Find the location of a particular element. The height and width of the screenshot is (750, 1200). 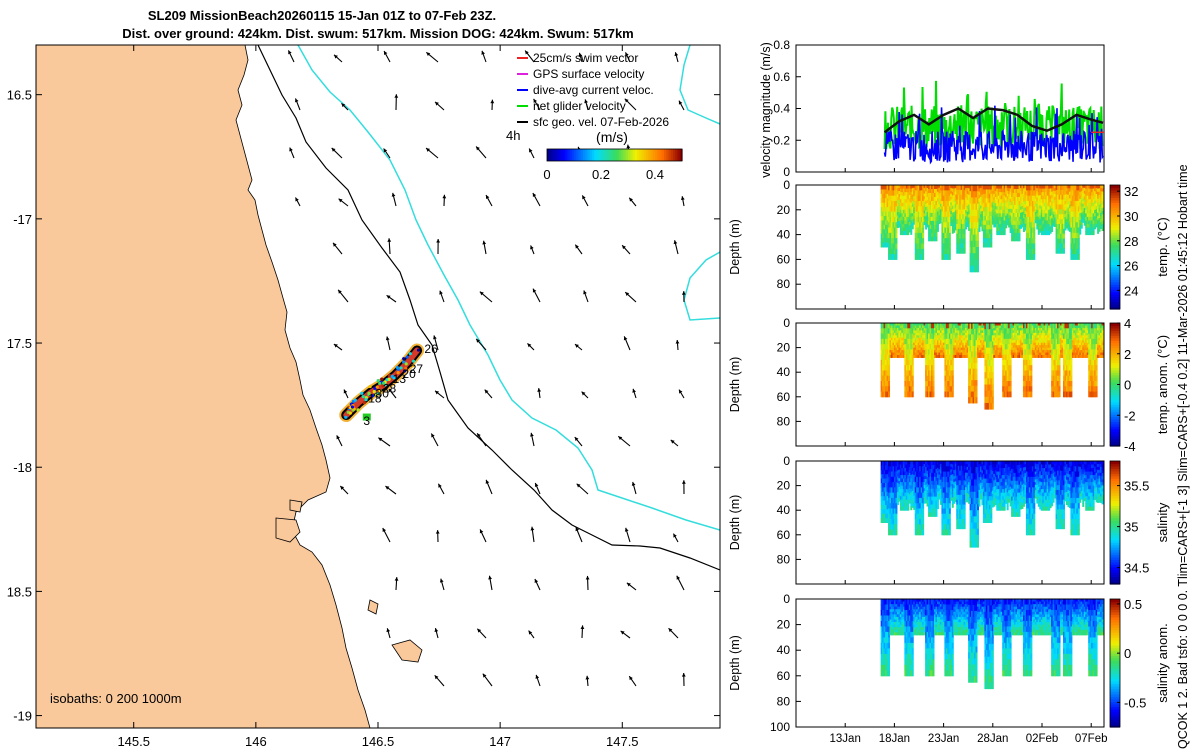

section-colorbar-cell is located at coordinates (1115, 271).